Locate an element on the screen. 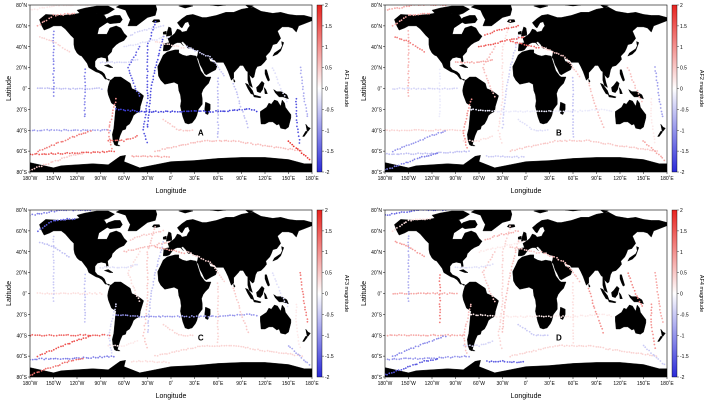 The height and width of the screenshot is (410, 709). lon-tick-label: 90˚E is located at coordinates (596, 178).